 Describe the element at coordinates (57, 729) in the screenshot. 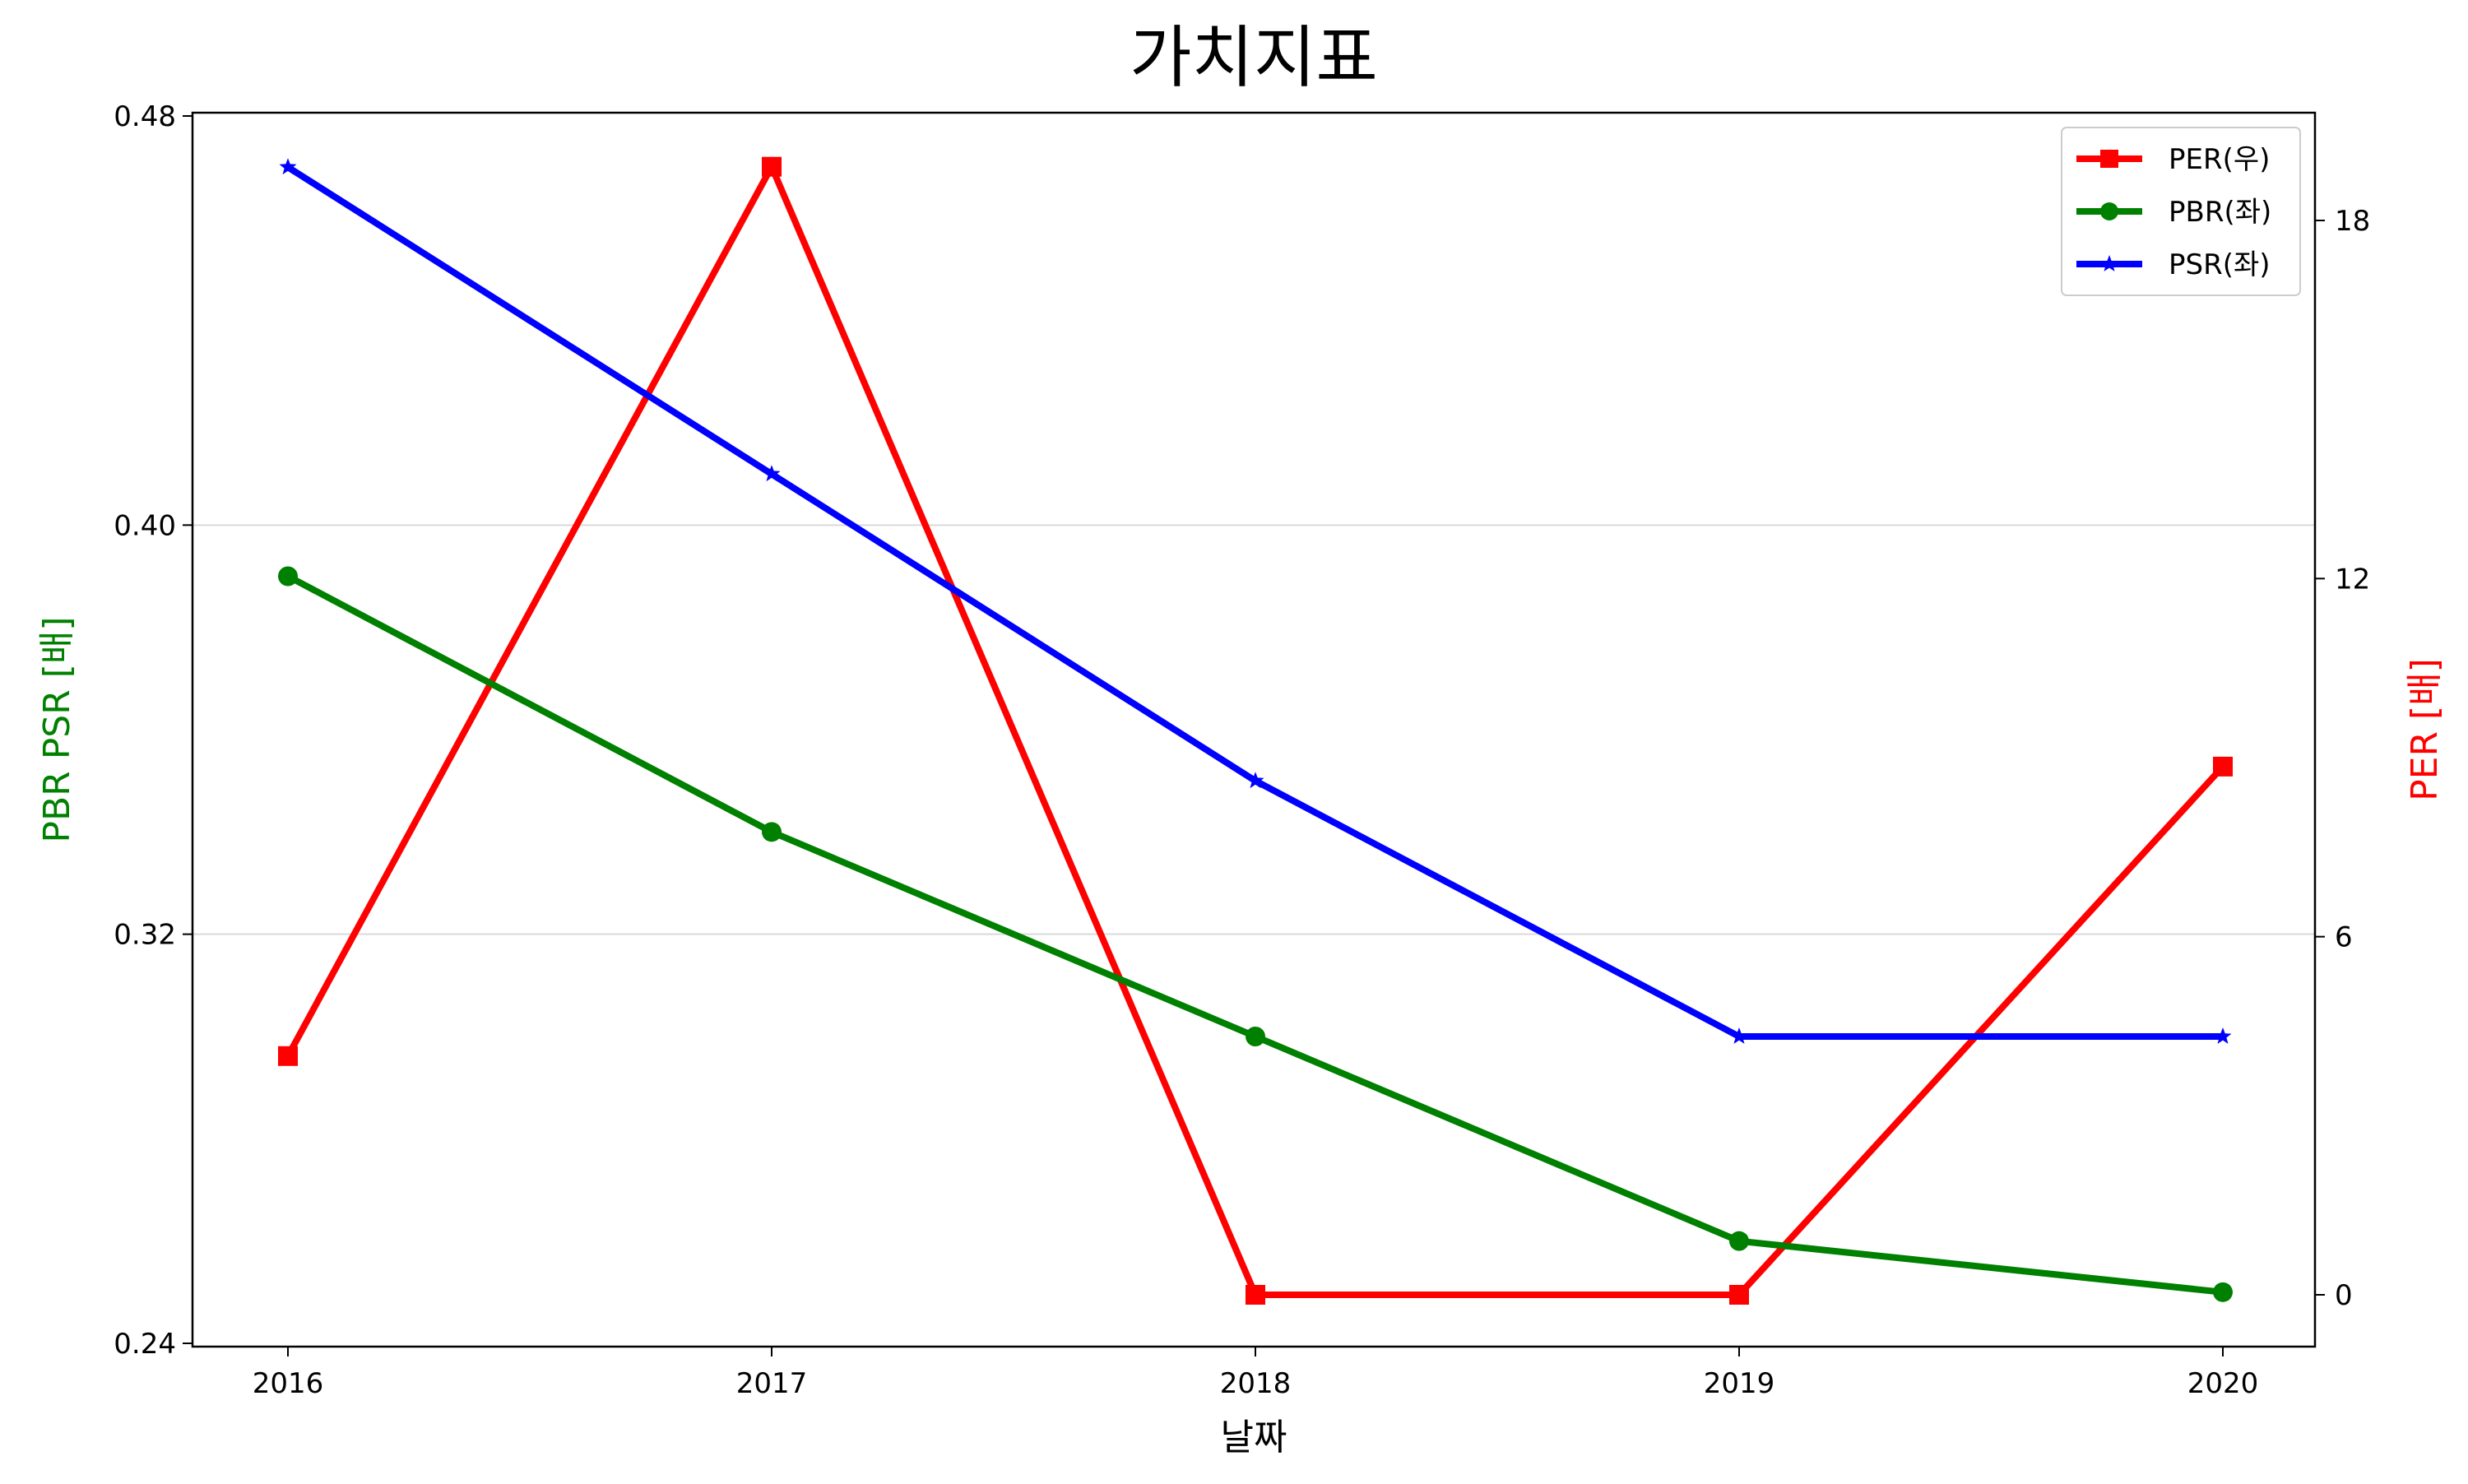

I see `y-axis-left-label: PBR PSR [배]` at that location.